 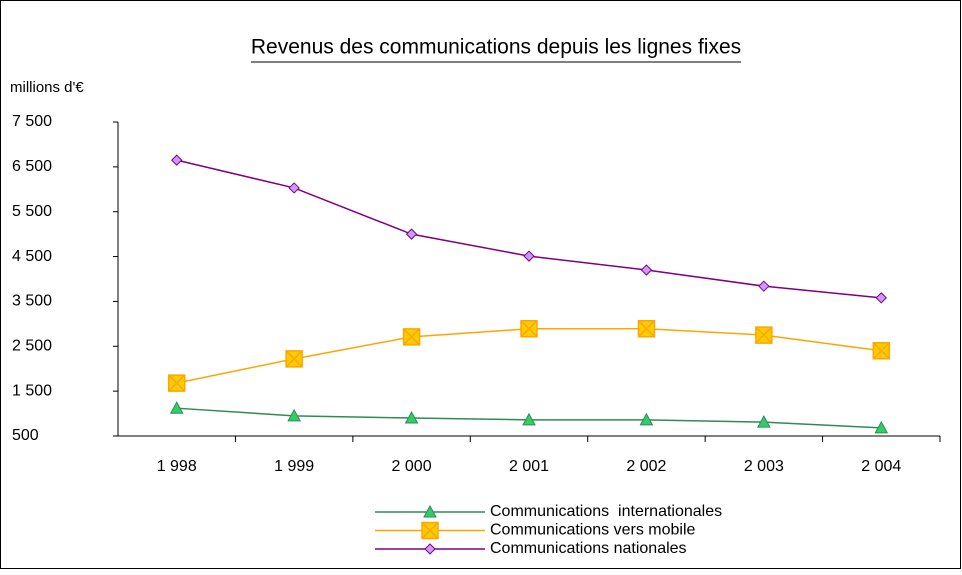 I want to click on y-tick-label: 1 500, so click(x=32, y=390).